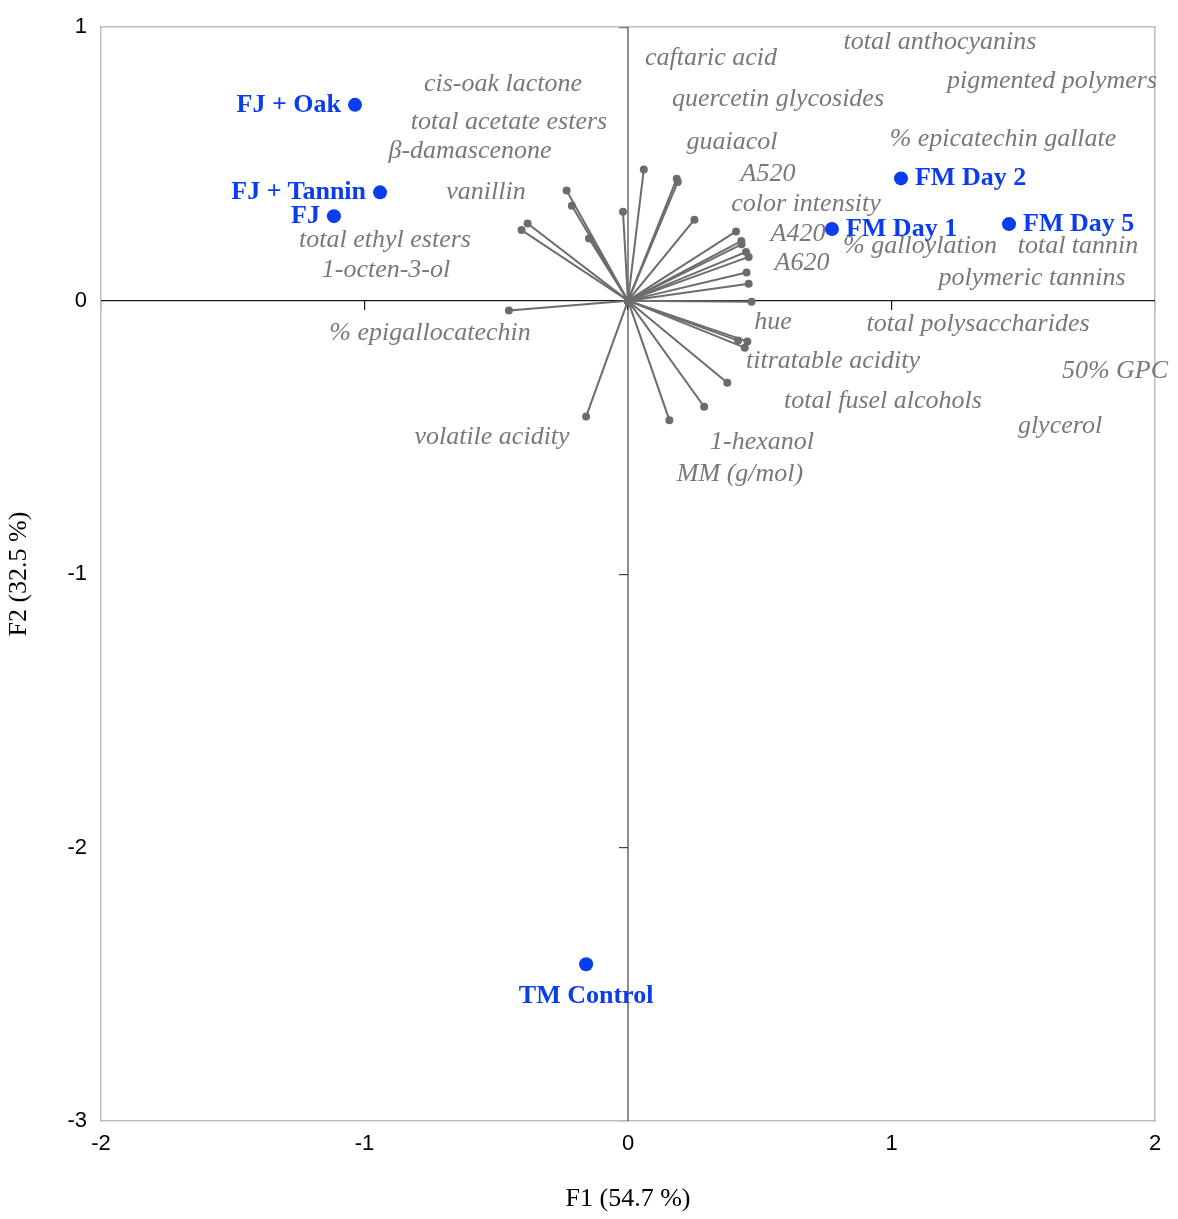  I want to click on annotation: color intensity, so click(806, 202).